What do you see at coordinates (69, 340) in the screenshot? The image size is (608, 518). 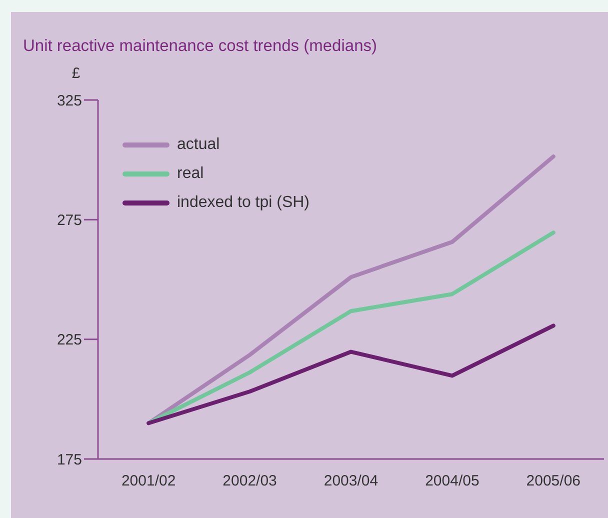 I see `y-tick-label: 225` at bounding box center [69, 340].